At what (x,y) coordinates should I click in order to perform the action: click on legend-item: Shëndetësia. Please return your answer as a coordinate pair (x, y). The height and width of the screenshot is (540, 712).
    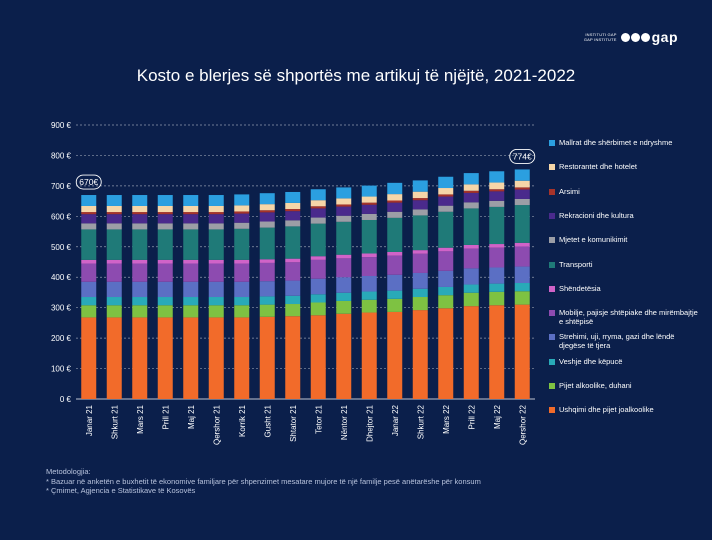
    Looking at the image, I should click on (624, 288).